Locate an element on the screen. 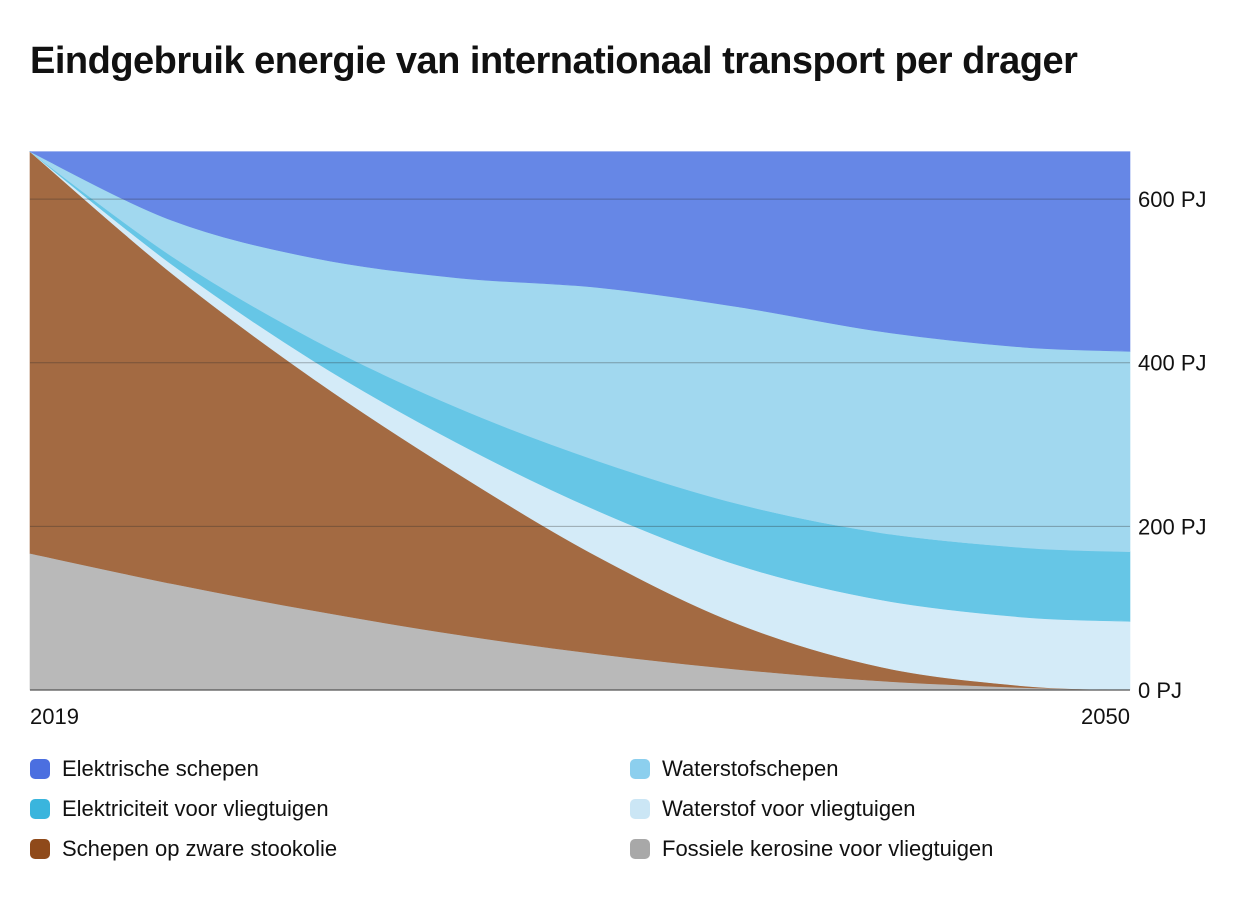 Image resolution: width=1260 pixels, height=900 pixels. legend-label: Elektriciteit voor vliegtuigen is located at coordinates (195, 808).